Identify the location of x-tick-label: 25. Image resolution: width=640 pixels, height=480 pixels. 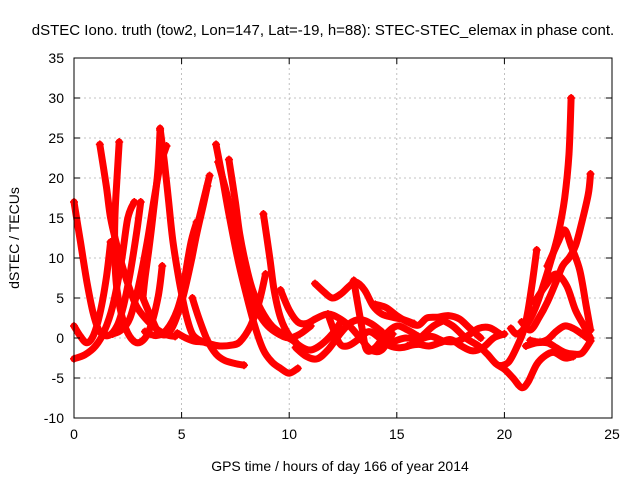
(612, 434).